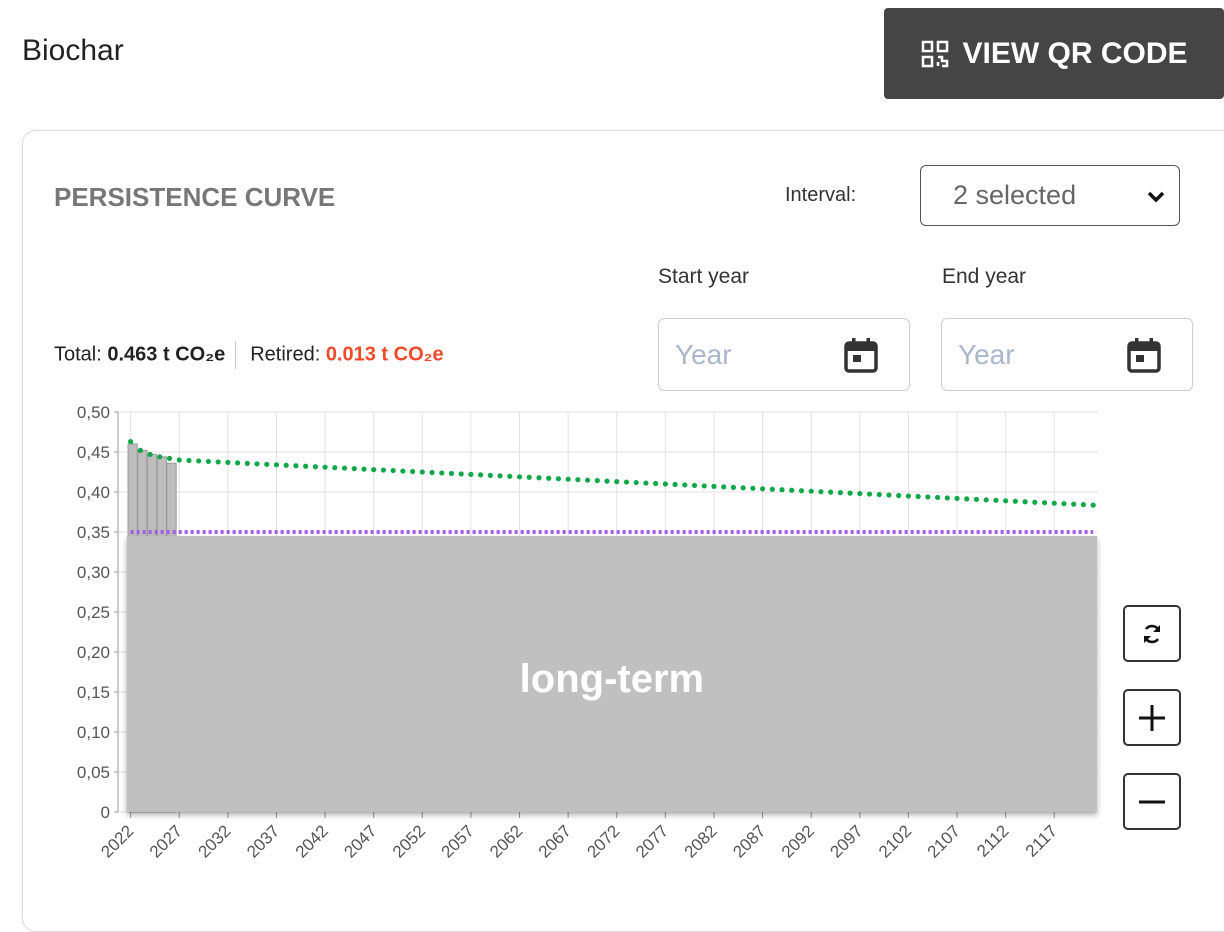 The height and width of the screenshot is (932, 1224). What do you see at coordinates (93, 612) in the screenshot?
I see `y-tick-label: 0,25` at bounding box center [93, 612].